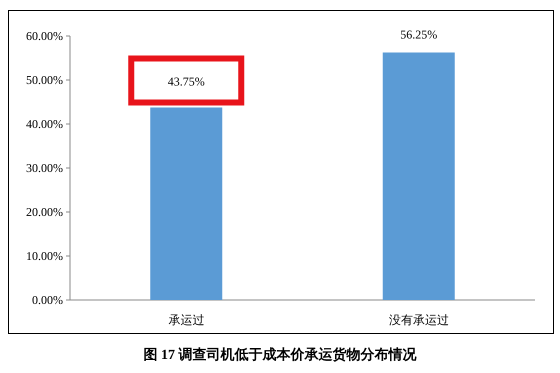 The height and width of the screenshot is (373, 560). I want to click on y-tick-label: 20.00%, so click(44, 212).